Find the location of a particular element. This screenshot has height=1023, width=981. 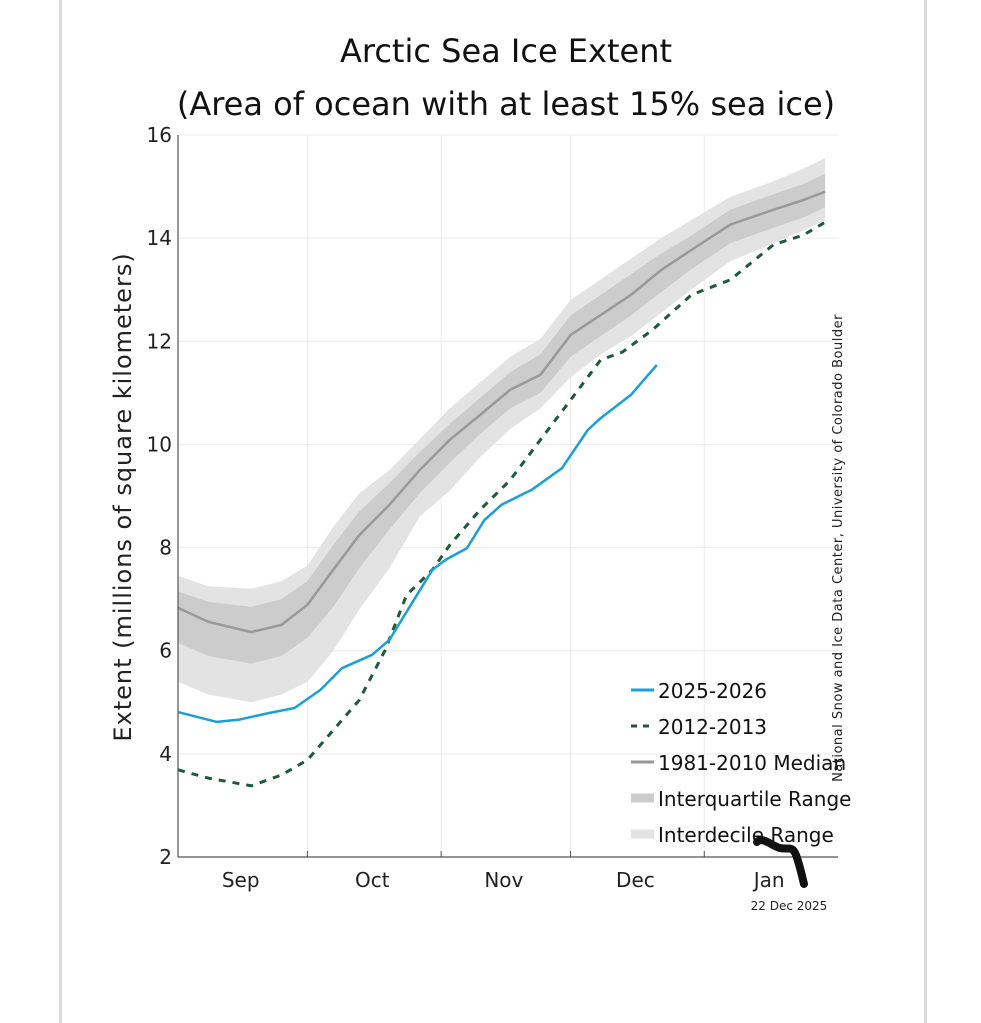

y-tick-label: 10 is located at coordinates (159, 444).